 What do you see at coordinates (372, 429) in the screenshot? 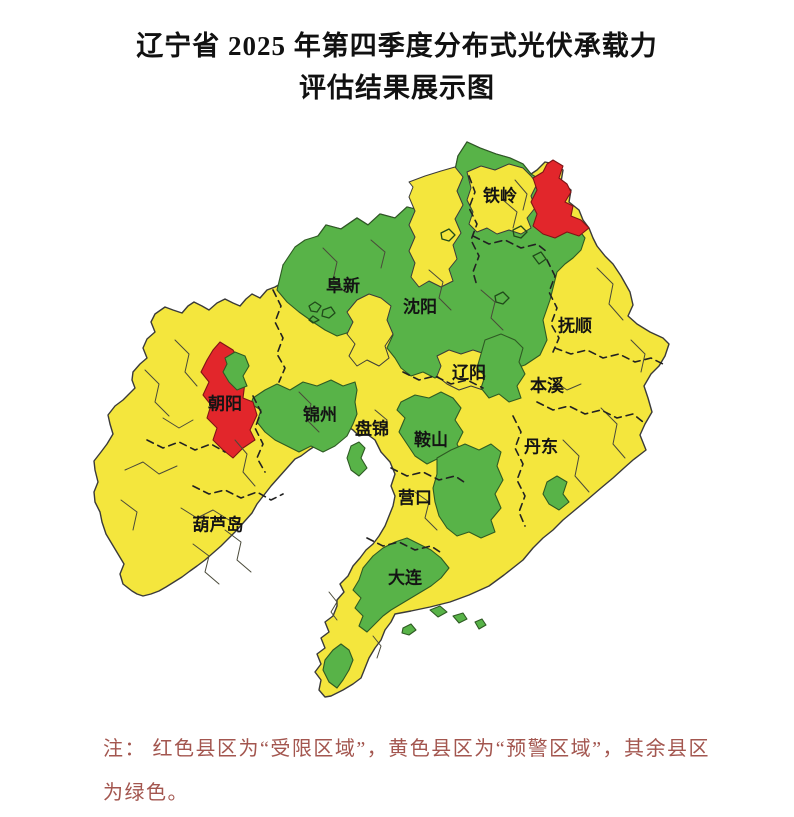
I see `city-label-盘锦: 盘锦` at bounding box center [372, 429].